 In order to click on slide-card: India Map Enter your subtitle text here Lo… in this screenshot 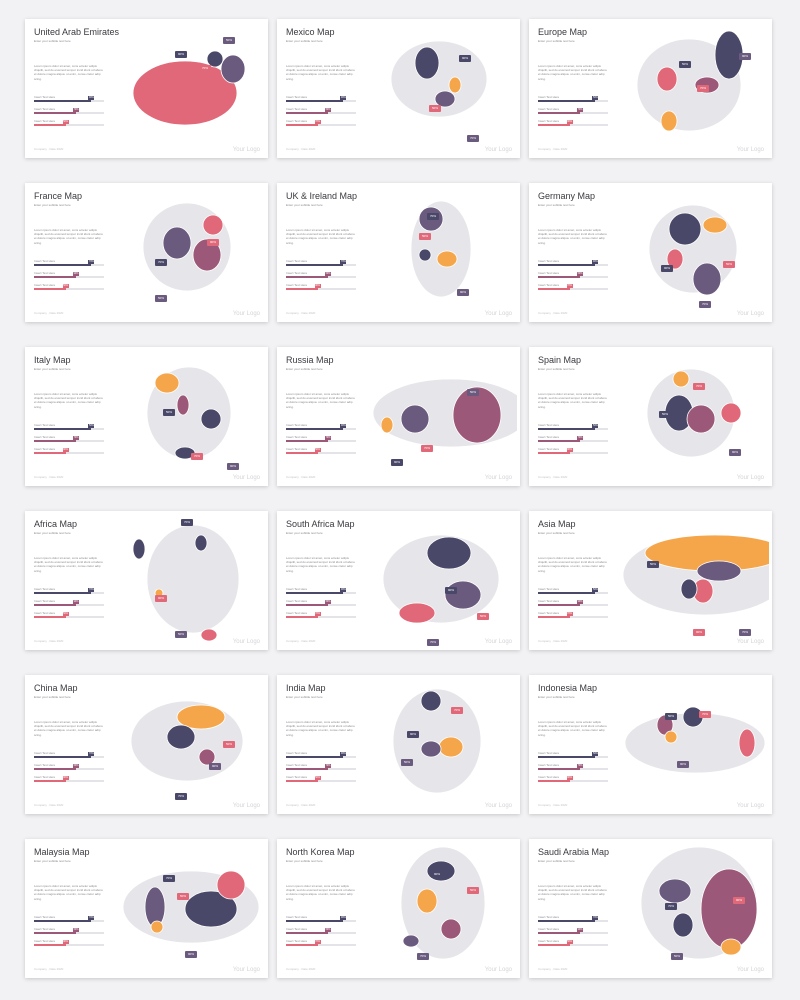, I will do `click(398, 744)`.